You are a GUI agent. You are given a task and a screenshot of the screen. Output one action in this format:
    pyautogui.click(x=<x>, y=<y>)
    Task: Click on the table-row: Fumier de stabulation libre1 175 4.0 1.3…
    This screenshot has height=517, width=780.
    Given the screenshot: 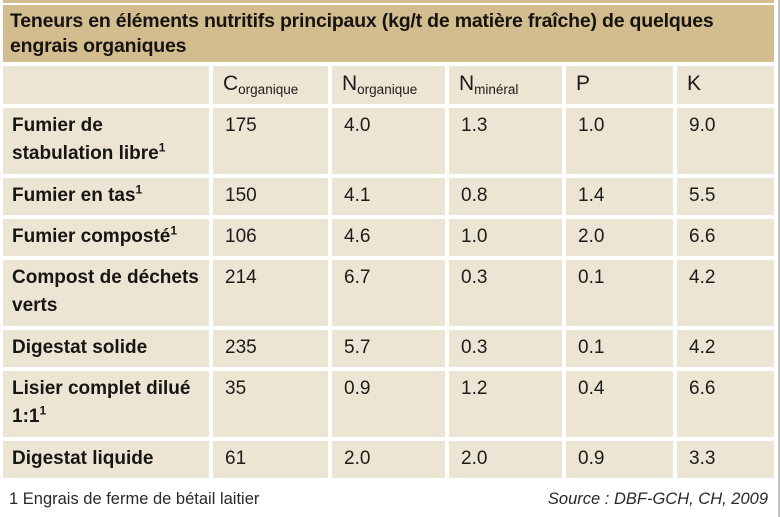 What is the action you would take?
    pyautogui.click(x=388, y=141)
    